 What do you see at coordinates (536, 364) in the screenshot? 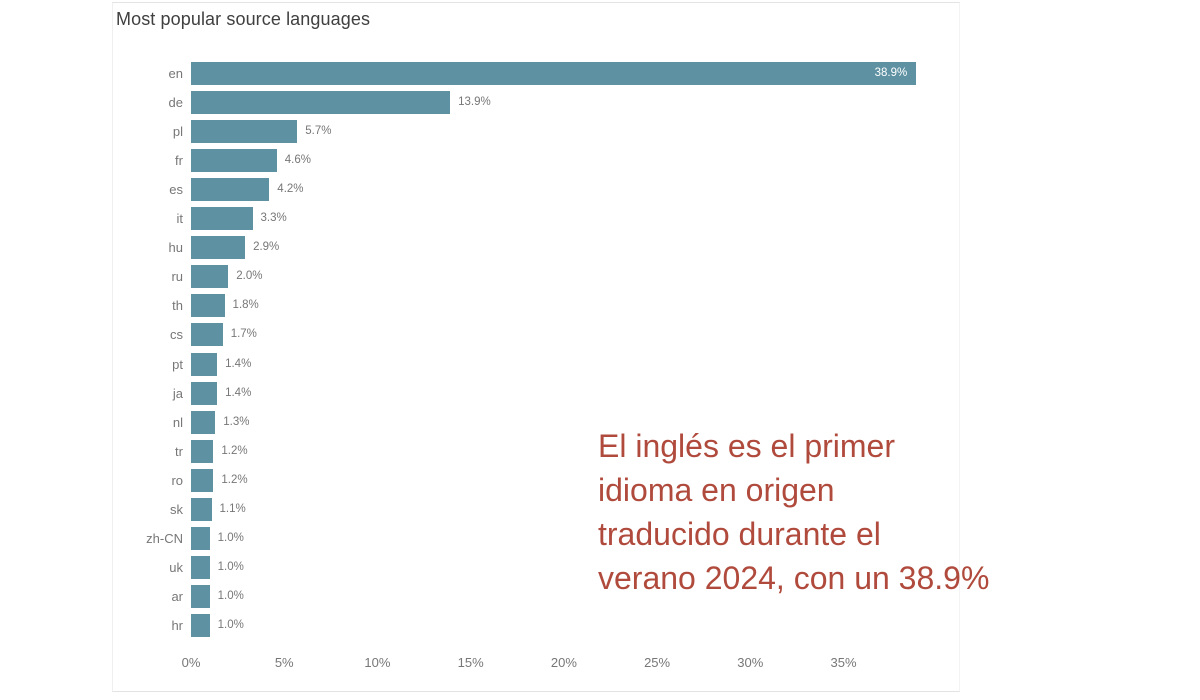
I see `bar-row: pt 1.4%` at bounding box center [536, 364].